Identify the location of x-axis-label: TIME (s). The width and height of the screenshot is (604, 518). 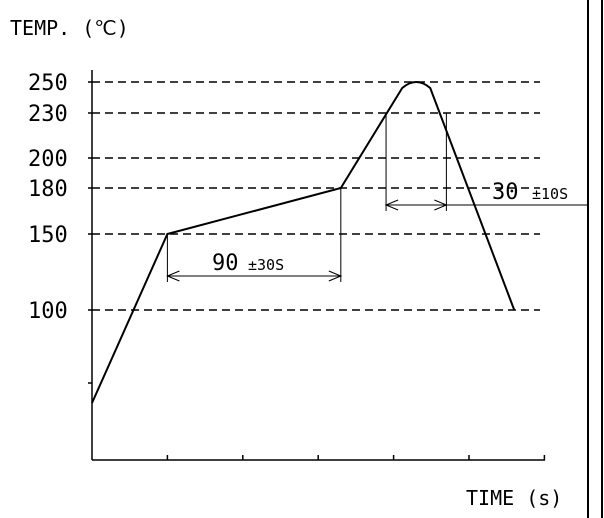
(514, 498).